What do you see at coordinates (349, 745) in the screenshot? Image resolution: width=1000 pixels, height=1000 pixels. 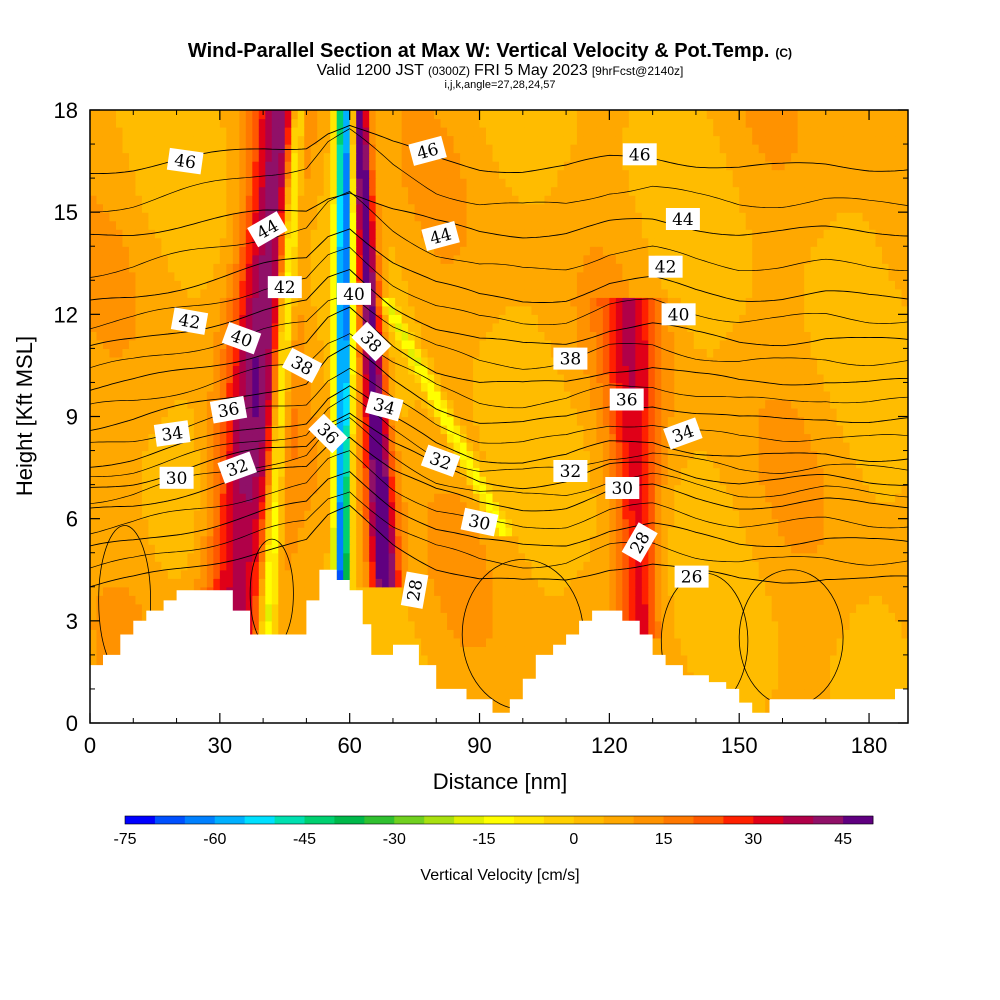 I see `x-tick-label: 60` at bounding box center [349, 745].